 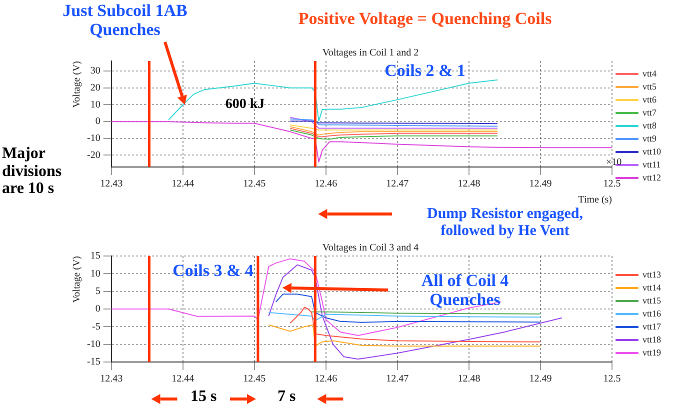 I want to click on legend-label: vtt5, so click(x=649, y=86).